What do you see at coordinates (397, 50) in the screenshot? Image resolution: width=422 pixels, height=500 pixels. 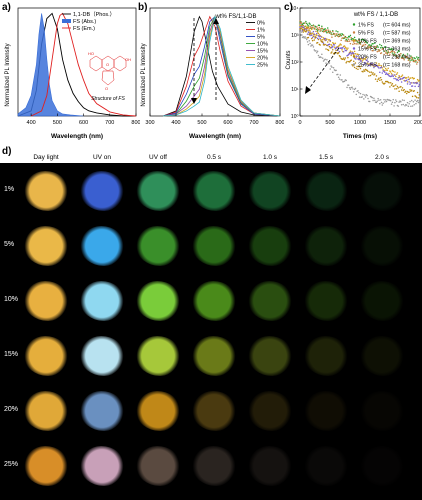 I see `legend-lifetime-c: (τ= 363 ms)` at bounding box center [397, 50].